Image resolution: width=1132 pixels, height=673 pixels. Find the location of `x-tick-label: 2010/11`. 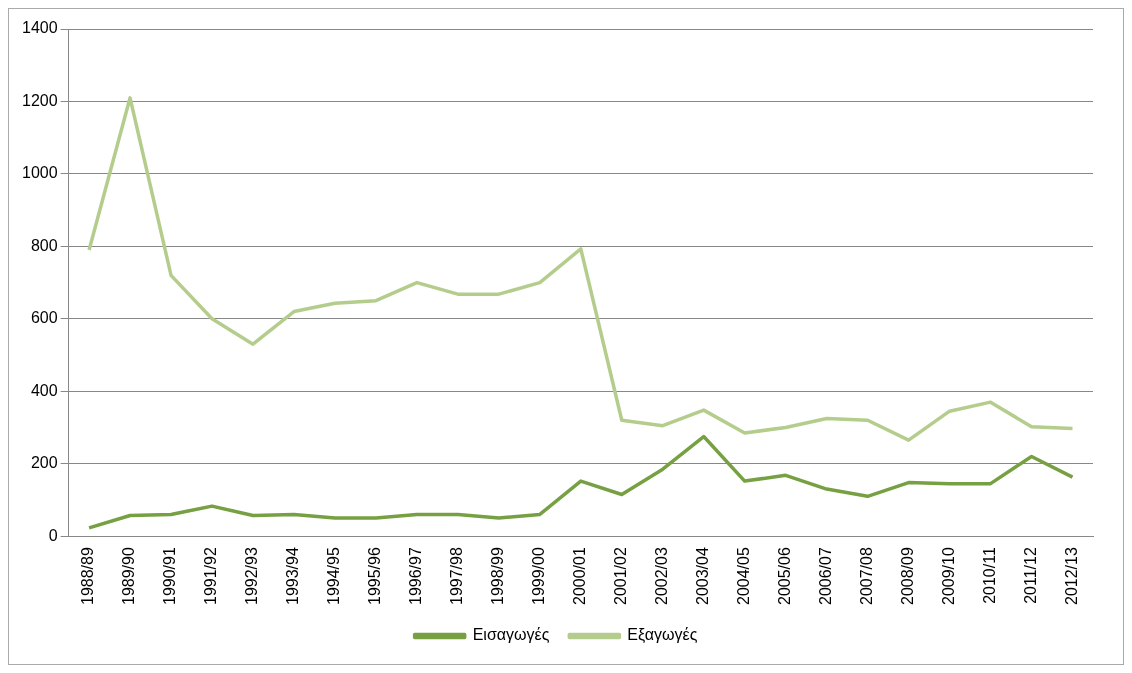

x-tick-label: 2010/11 is located at coordinates (989, 575).